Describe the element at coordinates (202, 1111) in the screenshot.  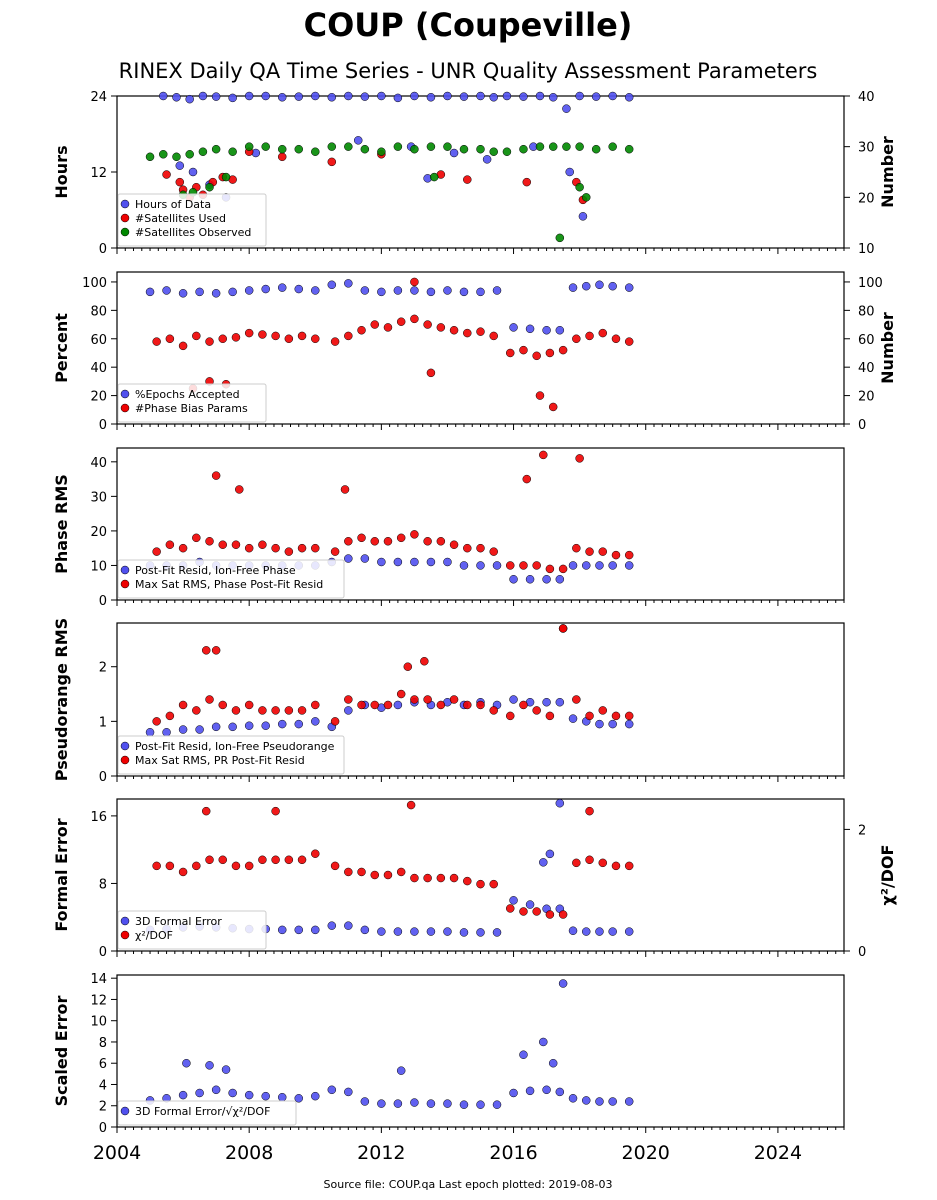
I see `legend-label: 3D Formal Error/√χ²/DOF` at that location.